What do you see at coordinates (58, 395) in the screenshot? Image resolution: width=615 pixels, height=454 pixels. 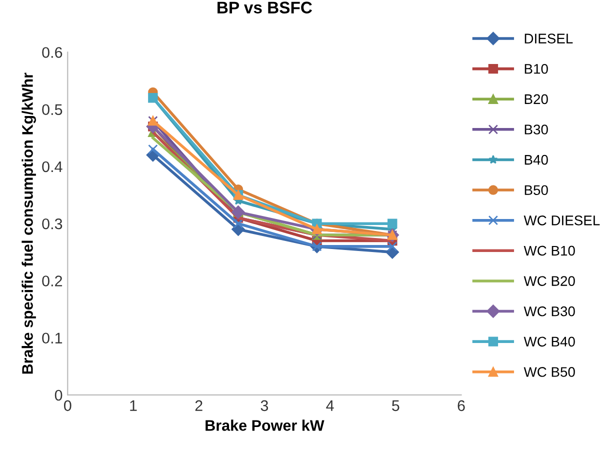 I see `y-tick-label: 0` at bounding box center [58, 395].